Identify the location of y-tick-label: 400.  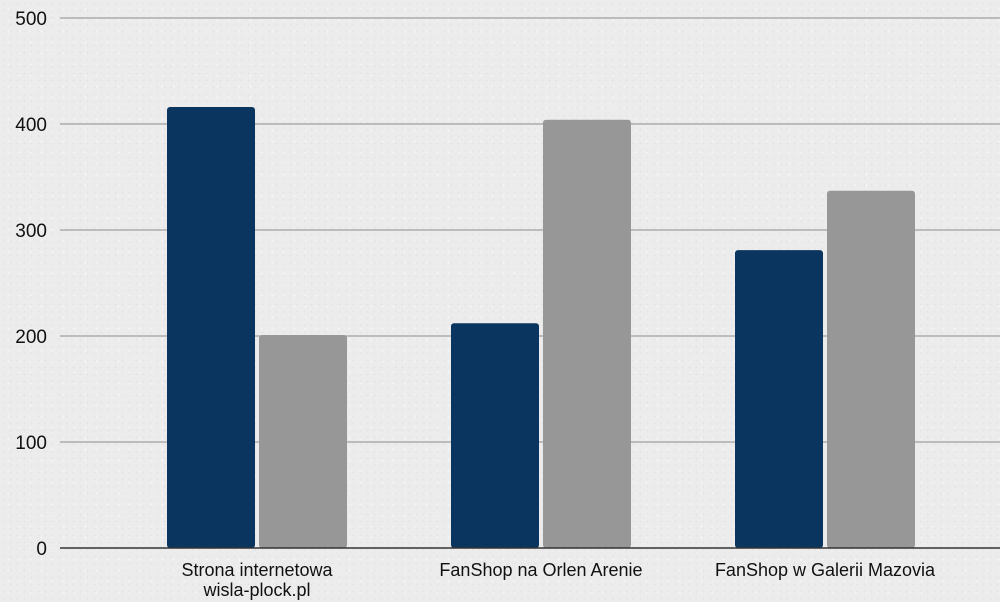
(31, 125).